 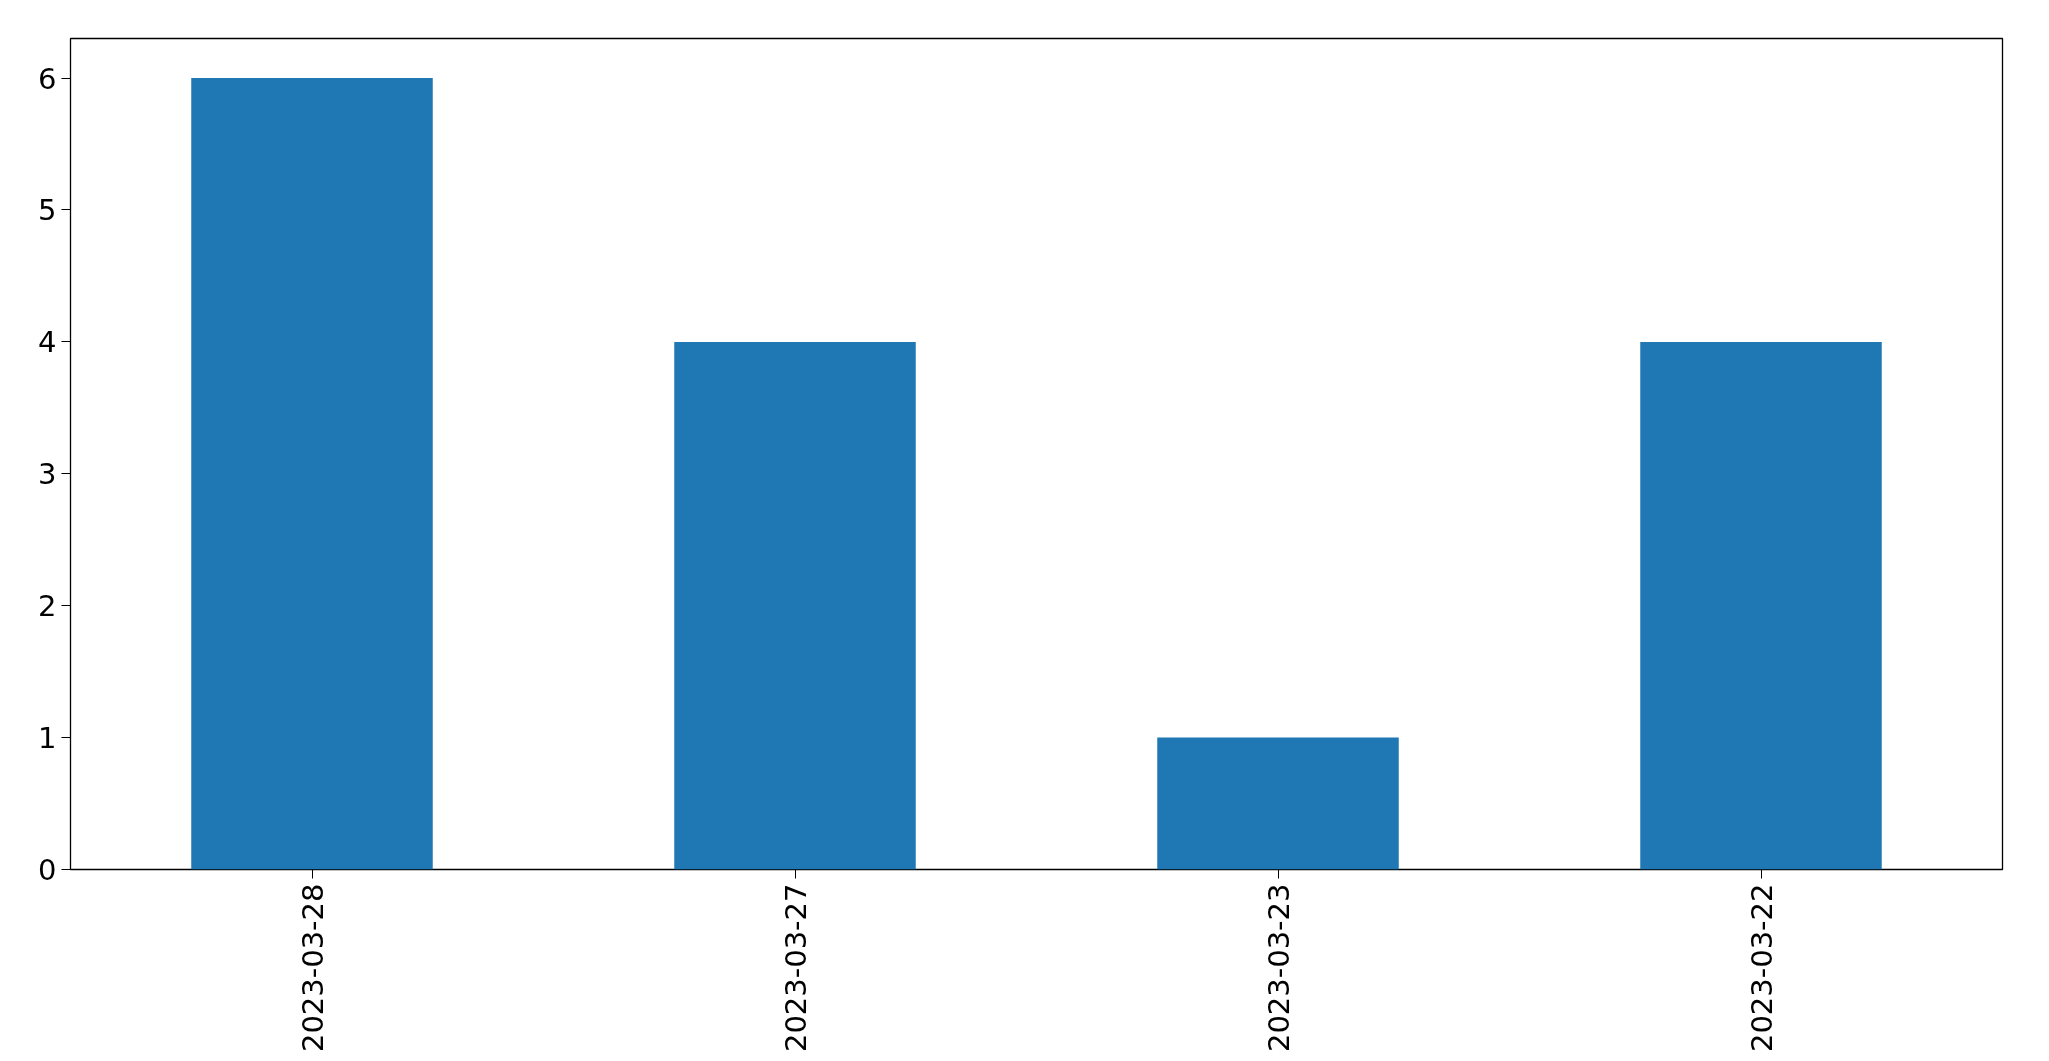 What do you see at coordinates (1278, 968) in the screenshot?
I see `x-tick-label: 2023-03-23` at bounding box center [1278, 968].